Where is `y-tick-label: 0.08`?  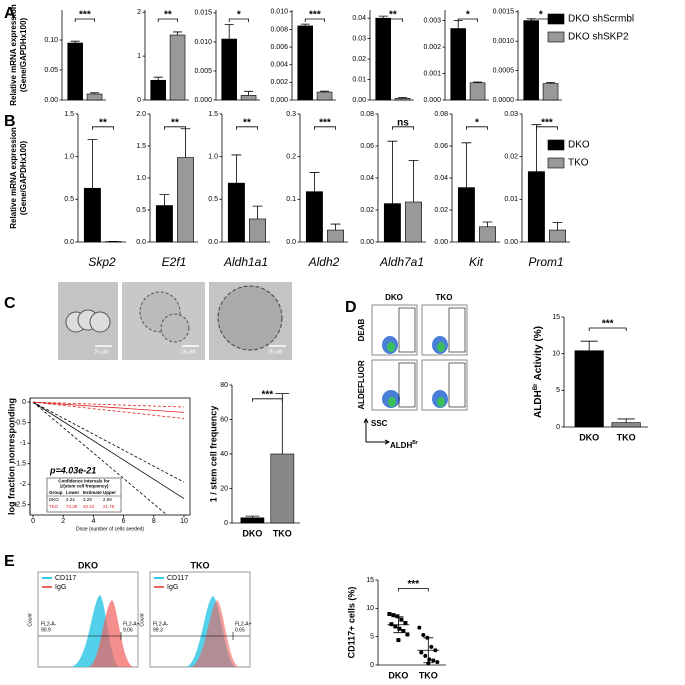
y-tick-label: 0.08 is located at coordinates (441, 114).